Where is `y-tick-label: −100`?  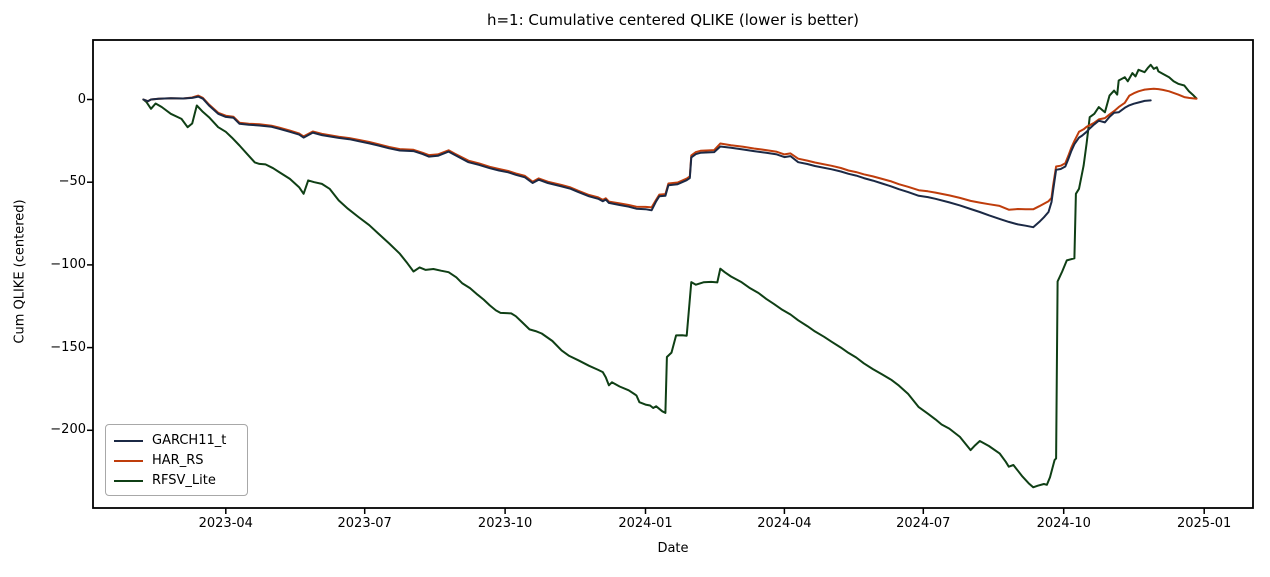 y-tick-label: −100 is located at coordinates (68, 264).